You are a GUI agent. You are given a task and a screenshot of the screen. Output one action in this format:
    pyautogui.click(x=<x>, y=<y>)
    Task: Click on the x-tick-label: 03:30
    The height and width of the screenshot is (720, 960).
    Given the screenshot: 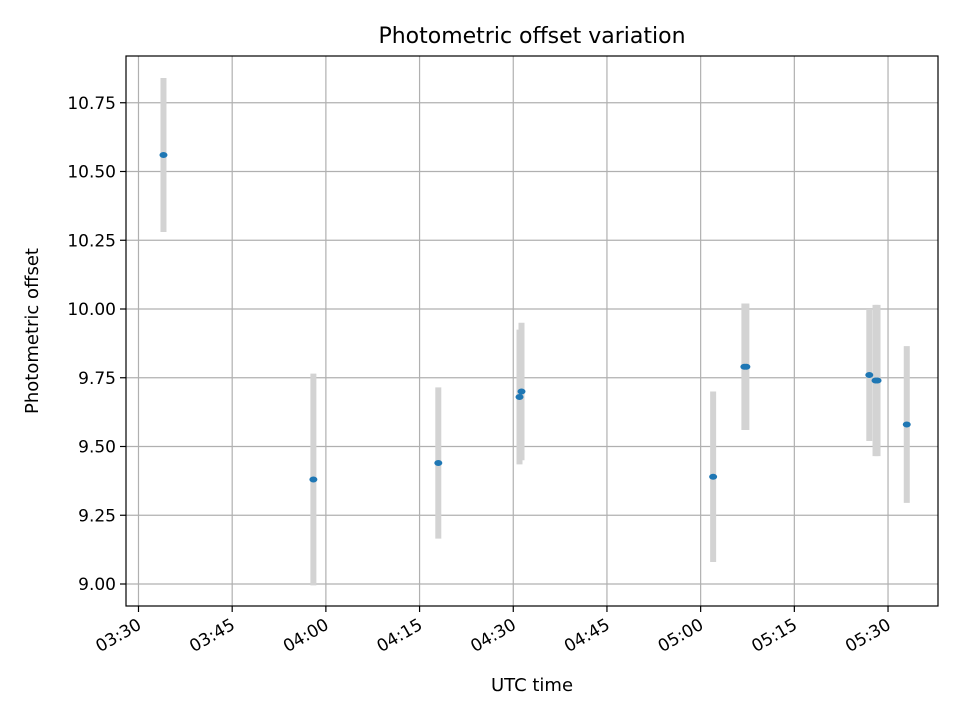 What is the action you would take?
    pyautogui.click(x=119, y=636)
    